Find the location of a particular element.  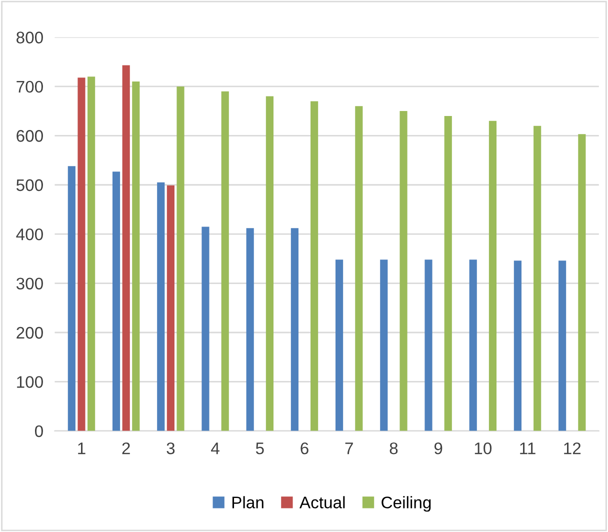

y-tick-label: 400 is located at coordinates (29, 234).